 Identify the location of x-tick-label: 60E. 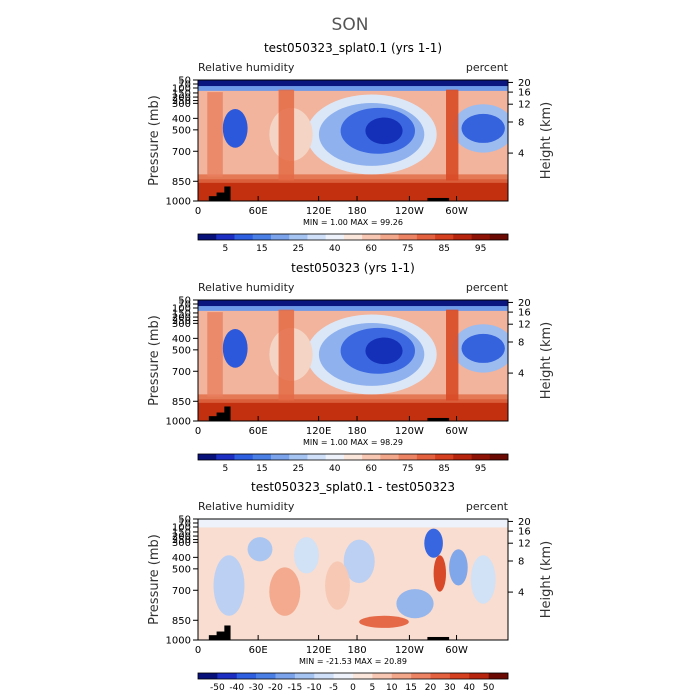
(258, 650).